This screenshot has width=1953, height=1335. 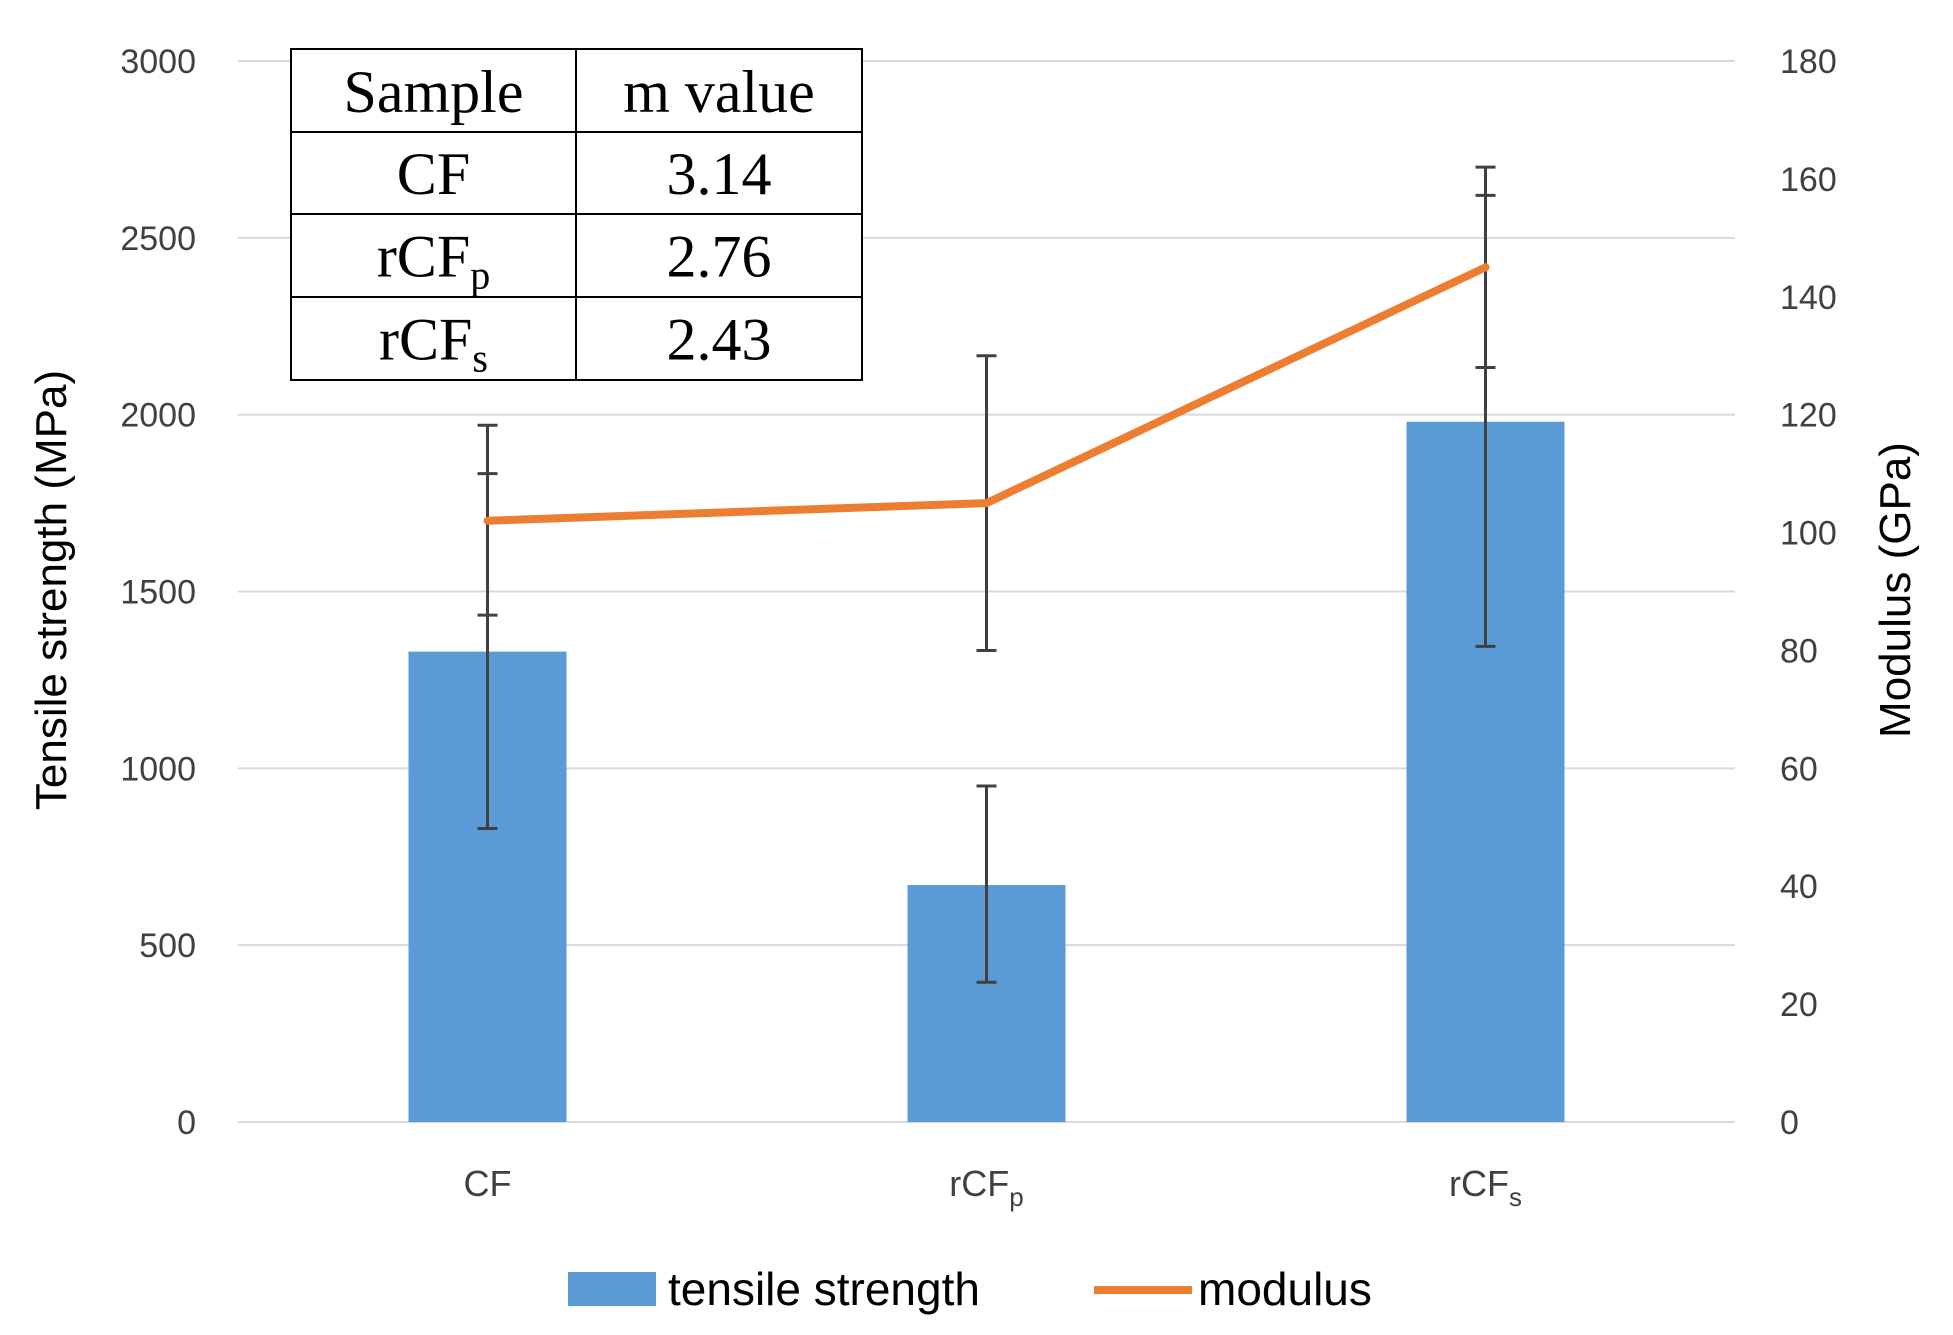 I want to click on y2-tick-label: 180, so click(x=1808, y=62).